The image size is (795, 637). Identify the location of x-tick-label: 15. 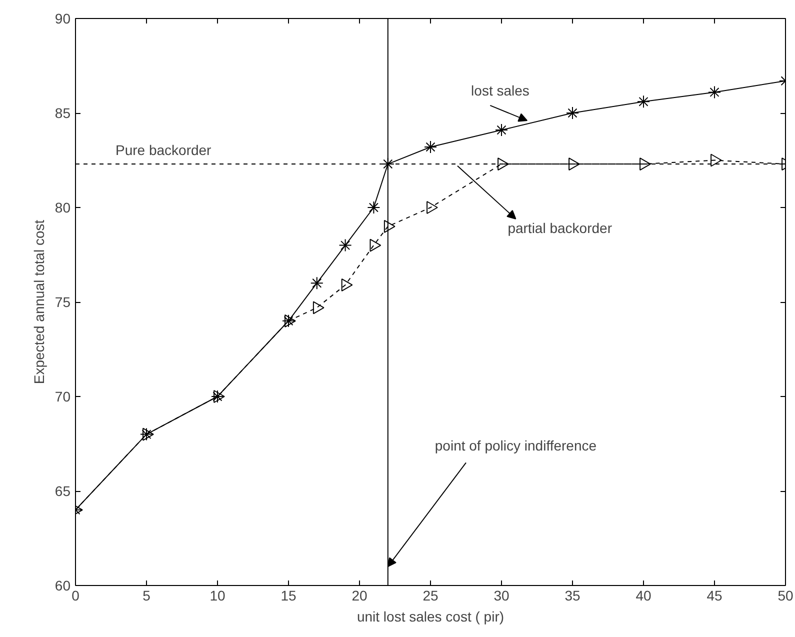
(288, 596).